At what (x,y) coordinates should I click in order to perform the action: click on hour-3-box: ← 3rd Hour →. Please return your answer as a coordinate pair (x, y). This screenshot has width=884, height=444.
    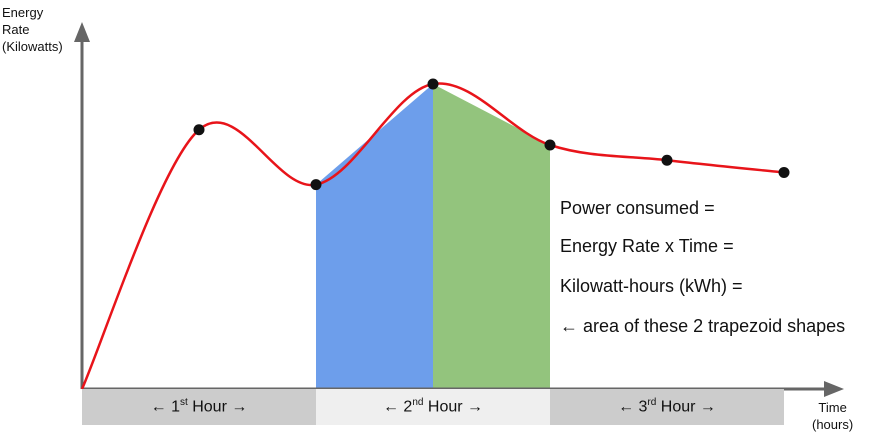
    Looking at the image, I should click on (667, 407).